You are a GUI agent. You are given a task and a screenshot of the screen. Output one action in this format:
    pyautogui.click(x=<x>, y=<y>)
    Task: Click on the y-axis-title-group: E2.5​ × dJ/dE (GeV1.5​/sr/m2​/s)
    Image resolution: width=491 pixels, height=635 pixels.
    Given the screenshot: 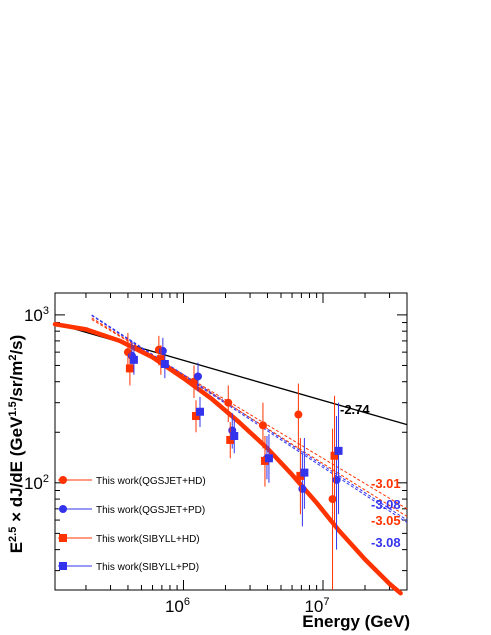 What is the action you would take?
    pyautogui.click(x=16, y=444)
    